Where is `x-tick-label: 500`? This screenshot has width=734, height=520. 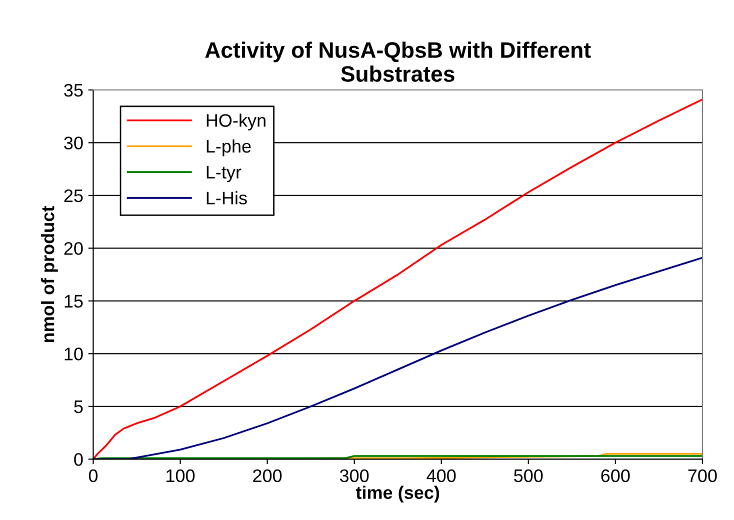 x-tick-label: 500 is located at coordinates (528, 475).